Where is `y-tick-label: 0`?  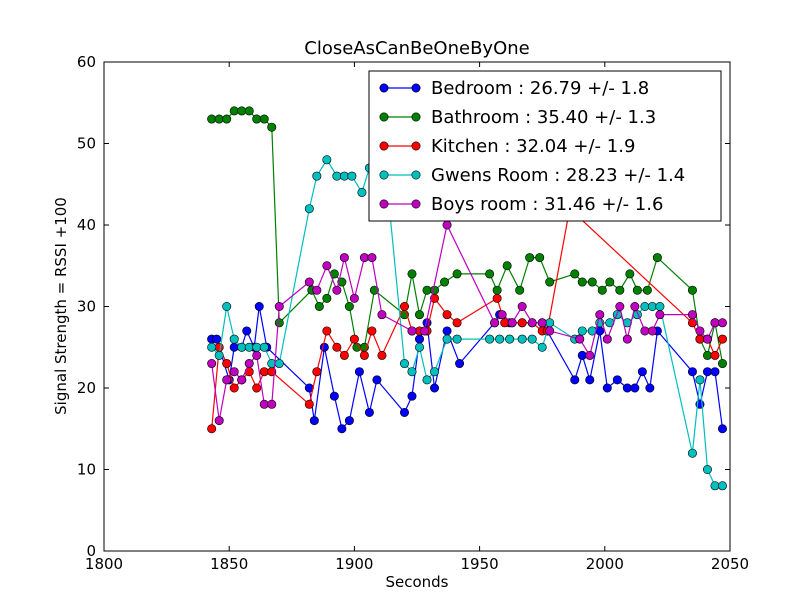 y-tick-label: 0 is located at coordinates (91, 551).